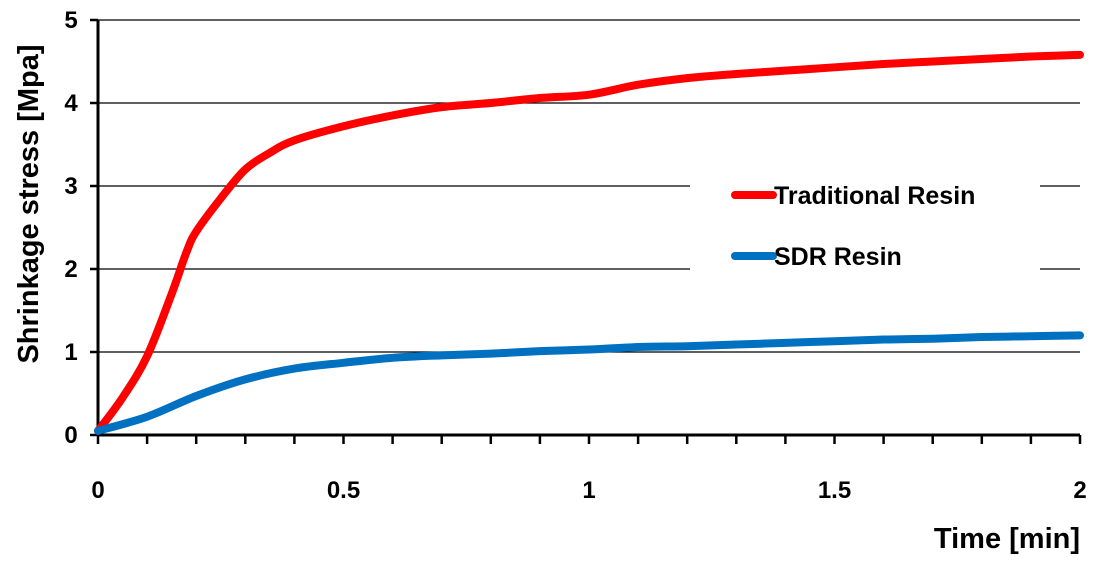 This screenshot has width=1097, height=562. I want to click on y-tick-label-3: 3, so click(70, 186).